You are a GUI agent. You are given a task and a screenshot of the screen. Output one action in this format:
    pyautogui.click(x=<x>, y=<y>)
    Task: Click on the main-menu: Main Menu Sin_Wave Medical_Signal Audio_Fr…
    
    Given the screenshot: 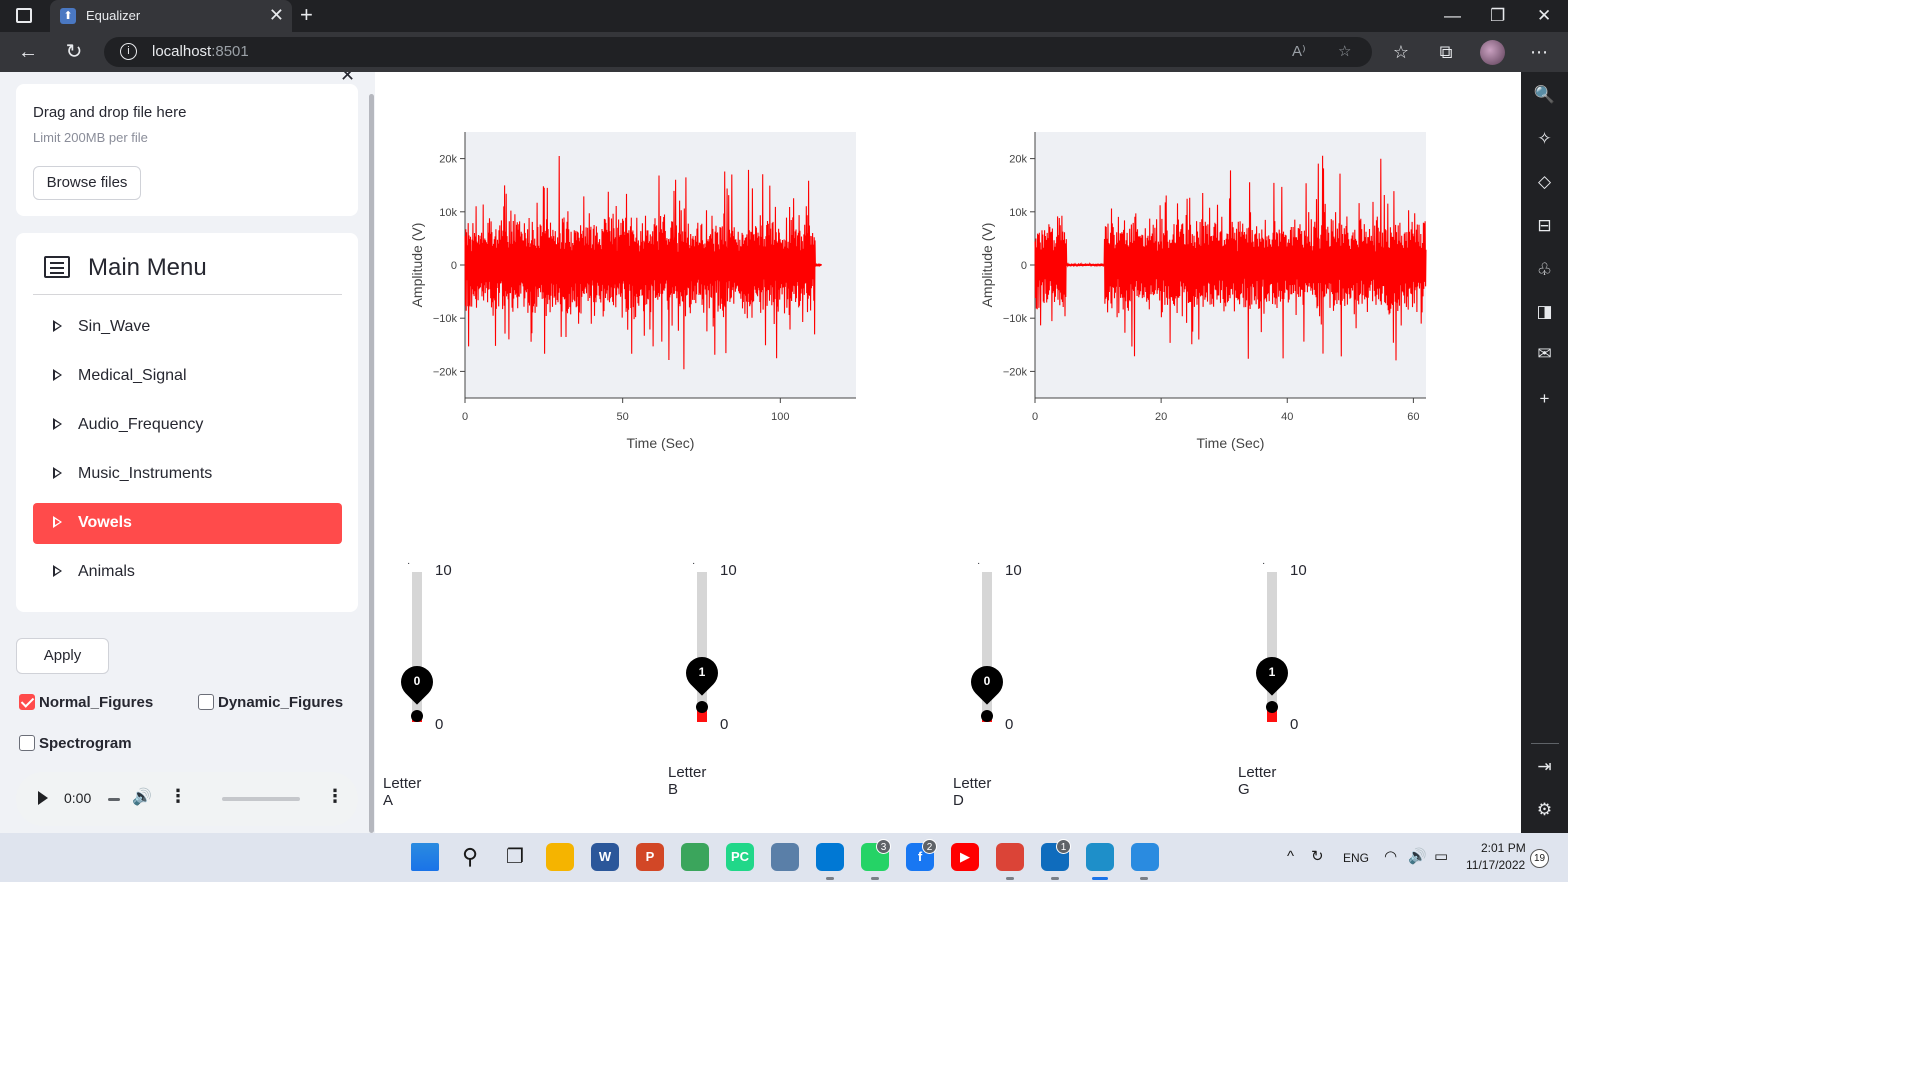 What is the action you would take?
    pyautogui.click(x=187, y=422)
    